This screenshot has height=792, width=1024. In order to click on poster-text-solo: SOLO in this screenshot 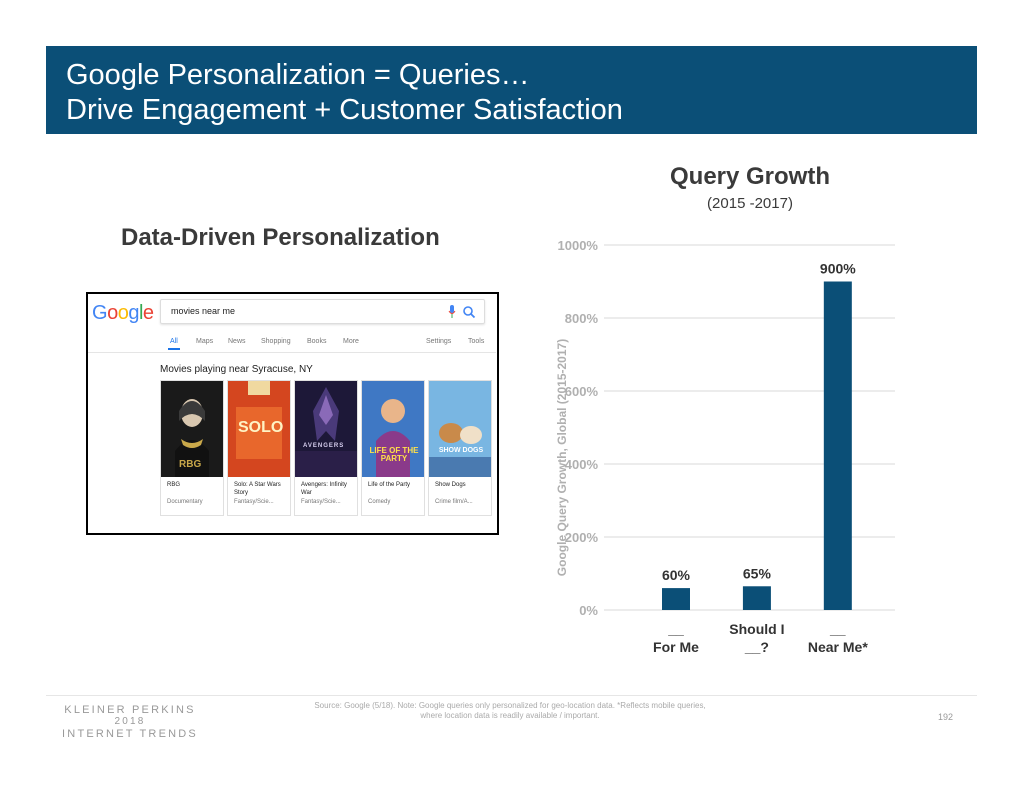, I will do `click(261, 427)`.